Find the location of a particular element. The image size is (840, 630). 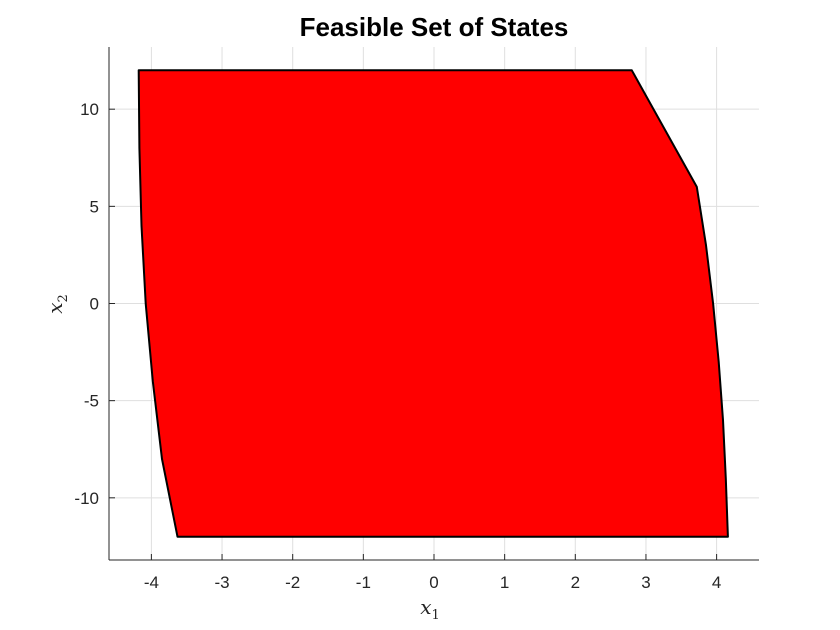

y-tick-label: 0 is located at coordinates (94, 304).